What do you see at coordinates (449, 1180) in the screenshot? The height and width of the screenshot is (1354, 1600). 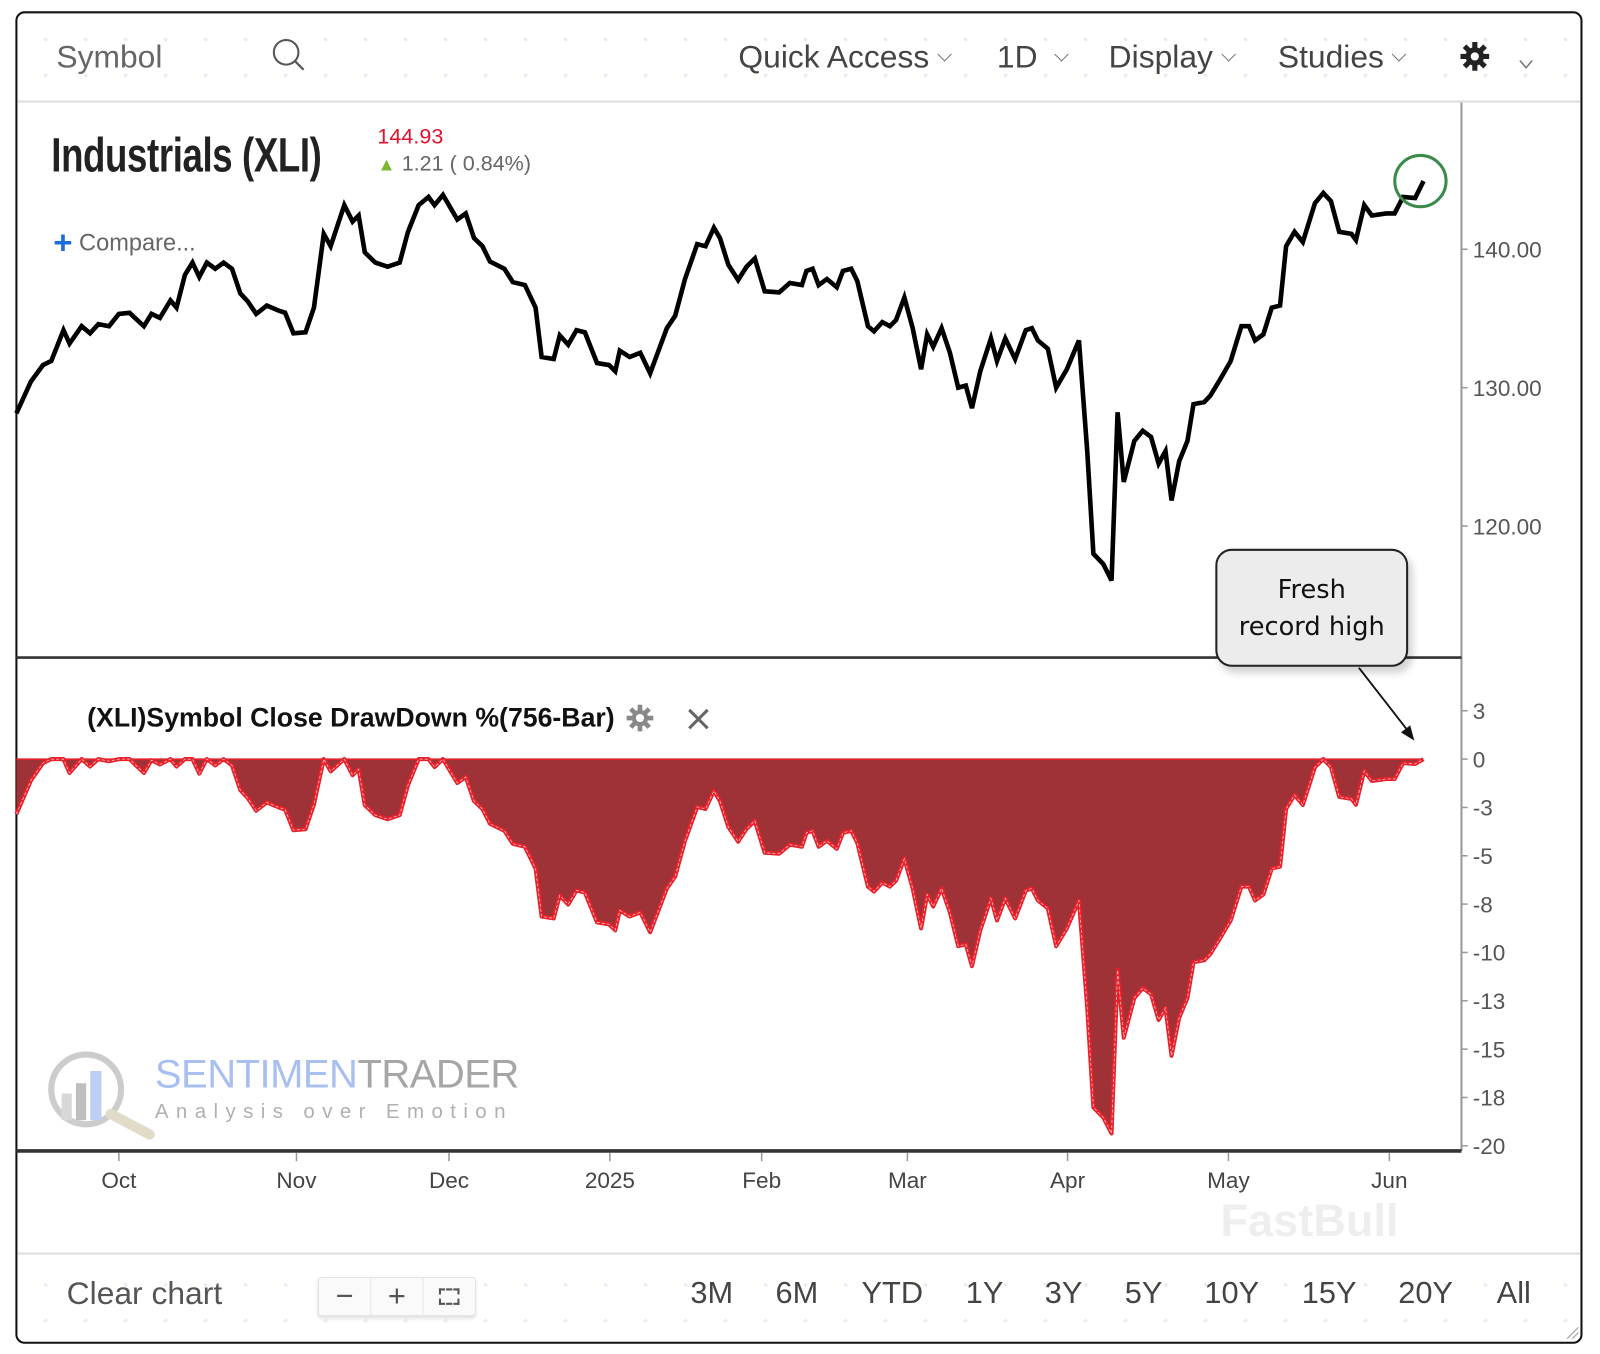 I see `x-tick-label: Dec` at bounding box center [449, 1180].